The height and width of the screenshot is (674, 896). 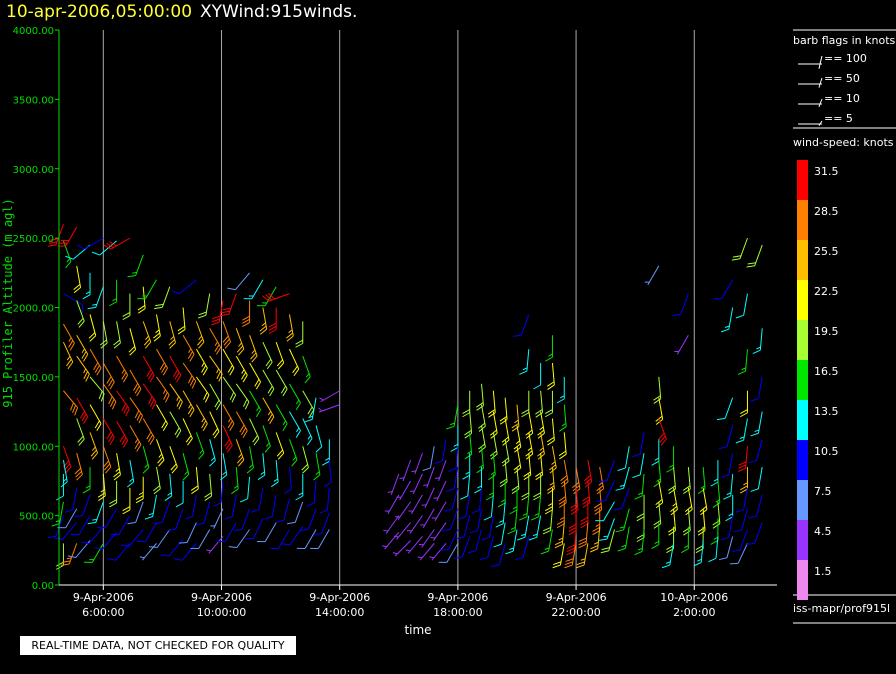 What do you see at coordinates (221, 612) in the screenshot?
I see `x-tick-time: 10:00:00` at bounding box center [221, 612].